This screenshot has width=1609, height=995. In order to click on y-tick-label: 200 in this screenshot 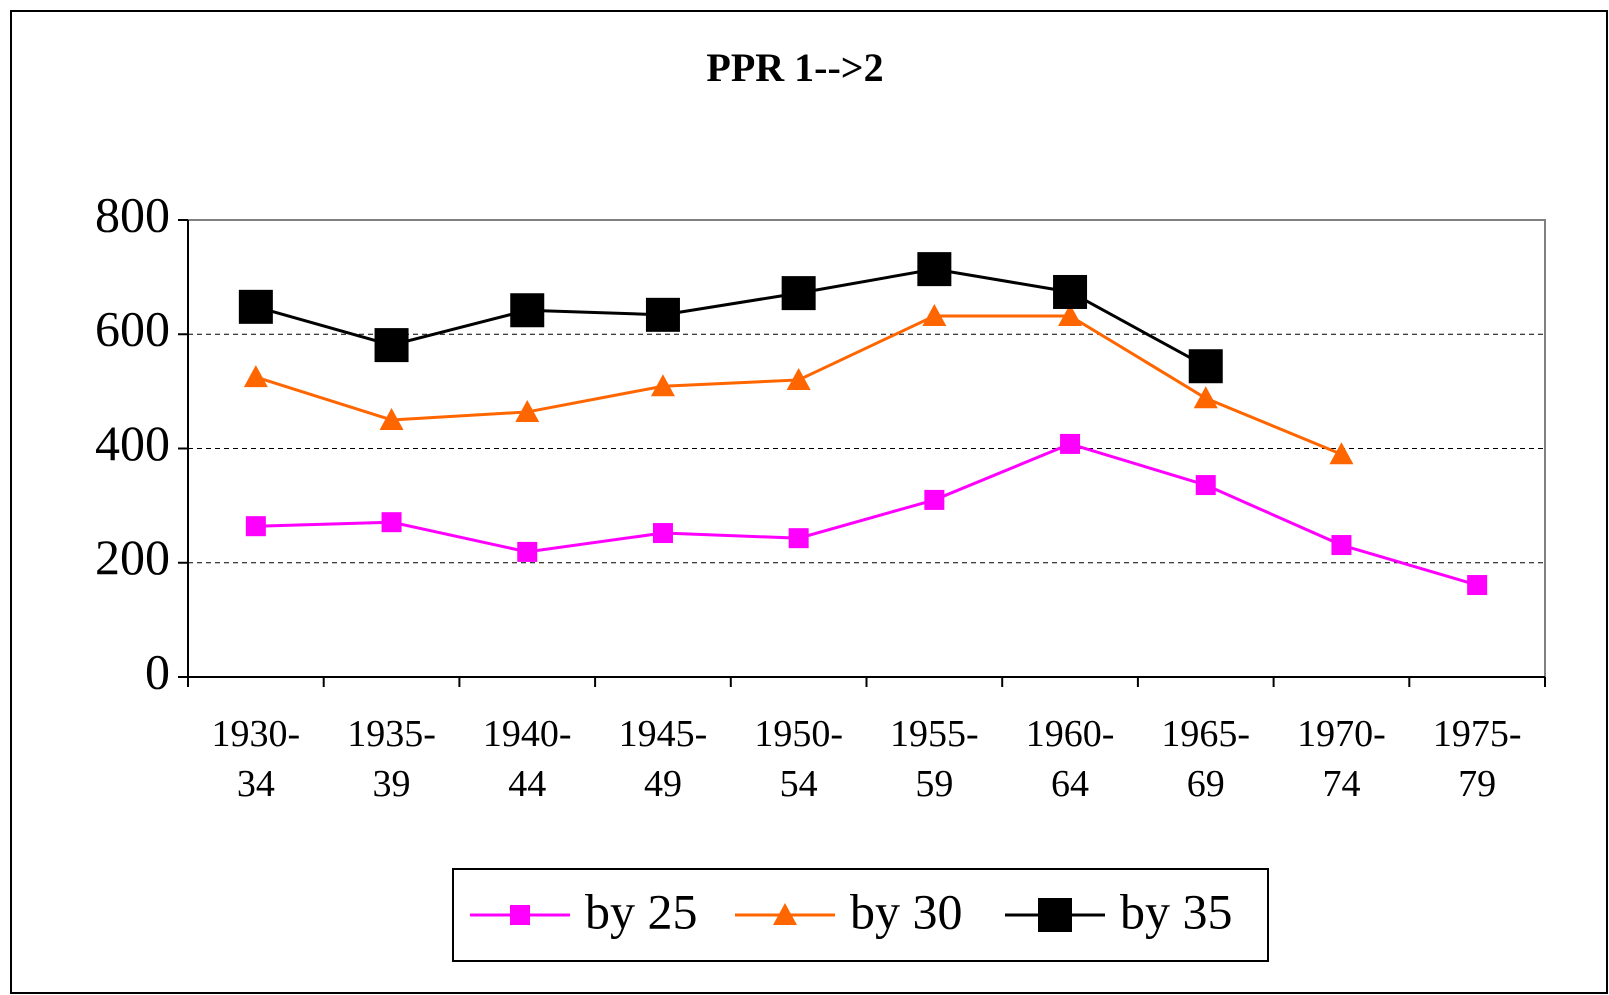, I will do `click(132, 557)`.